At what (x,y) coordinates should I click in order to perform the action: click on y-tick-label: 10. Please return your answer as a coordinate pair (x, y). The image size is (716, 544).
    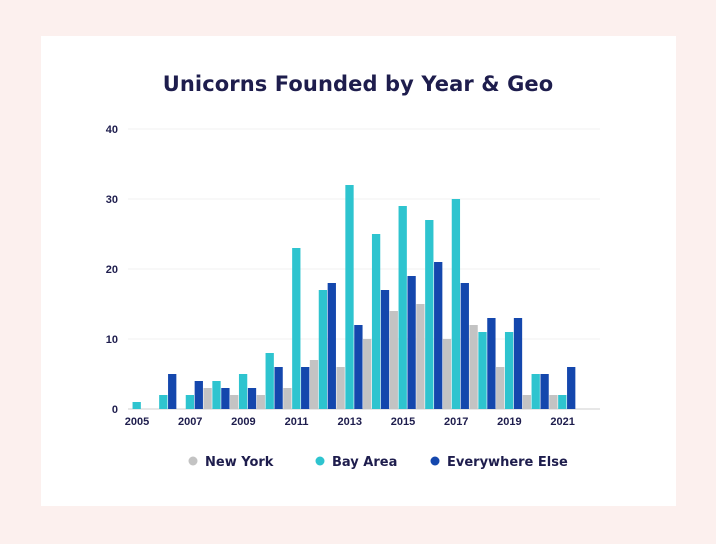
    Looking at the image, I should click on (112, 340).